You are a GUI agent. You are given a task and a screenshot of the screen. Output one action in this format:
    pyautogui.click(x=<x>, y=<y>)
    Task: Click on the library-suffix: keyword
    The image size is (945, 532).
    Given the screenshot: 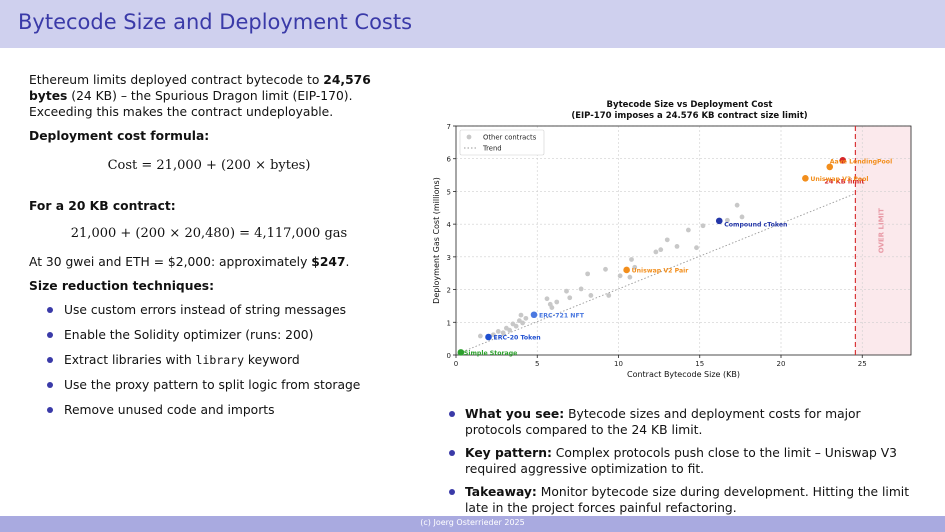 What is the action you would take?
    pyautogui.click(x=272, y=360)
    